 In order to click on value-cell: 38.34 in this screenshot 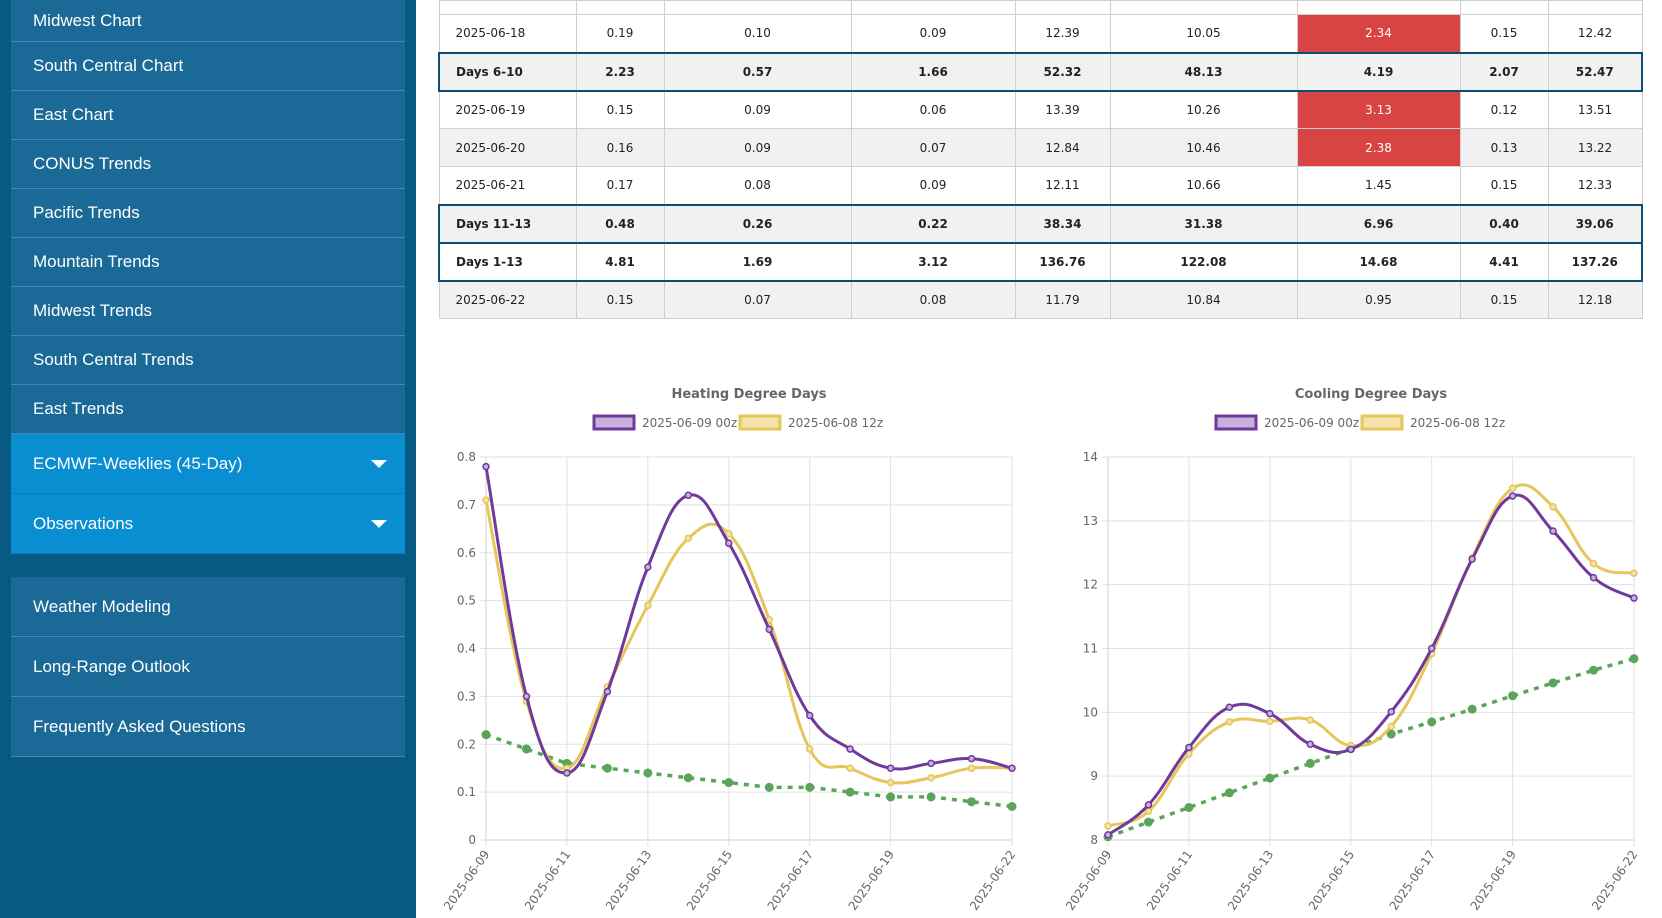, I will do `click(1062, 223)`.